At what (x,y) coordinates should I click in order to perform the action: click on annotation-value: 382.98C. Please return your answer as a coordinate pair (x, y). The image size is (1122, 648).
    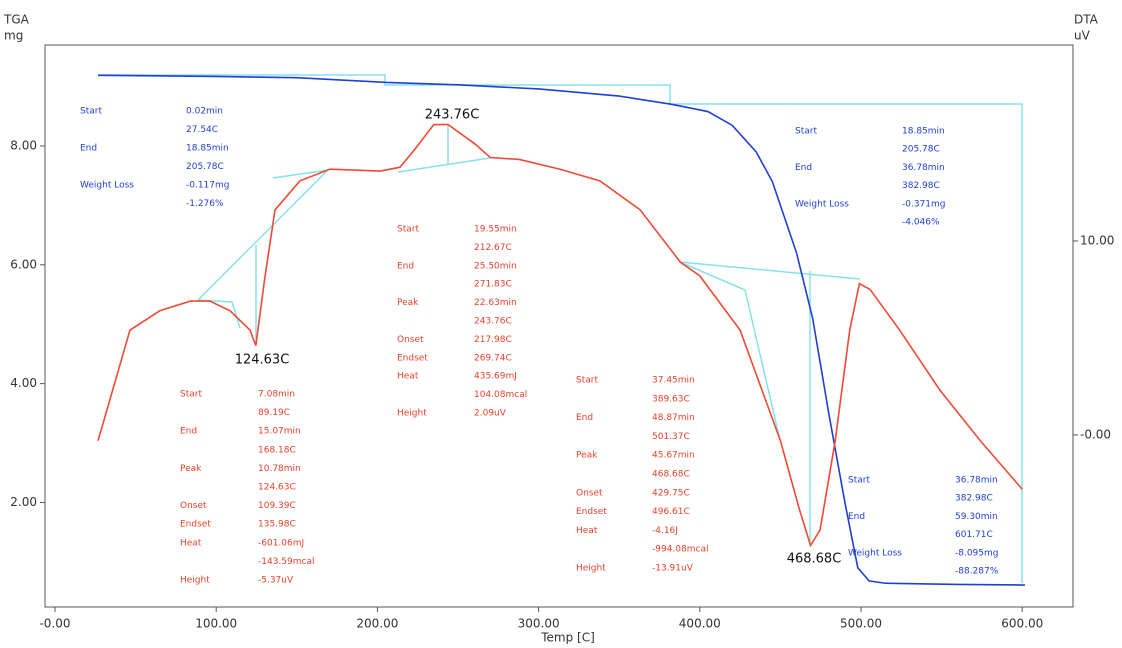
    Looking at the image, I should click on (974, 499).